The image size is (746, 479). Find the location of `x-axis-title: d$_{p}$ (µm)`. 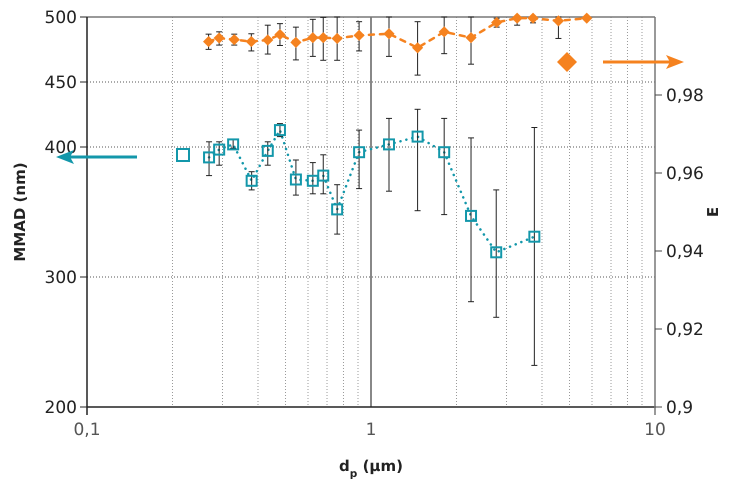

x-axis-title: d$_{p}$ (µm) is located at coordinates (371, 468).